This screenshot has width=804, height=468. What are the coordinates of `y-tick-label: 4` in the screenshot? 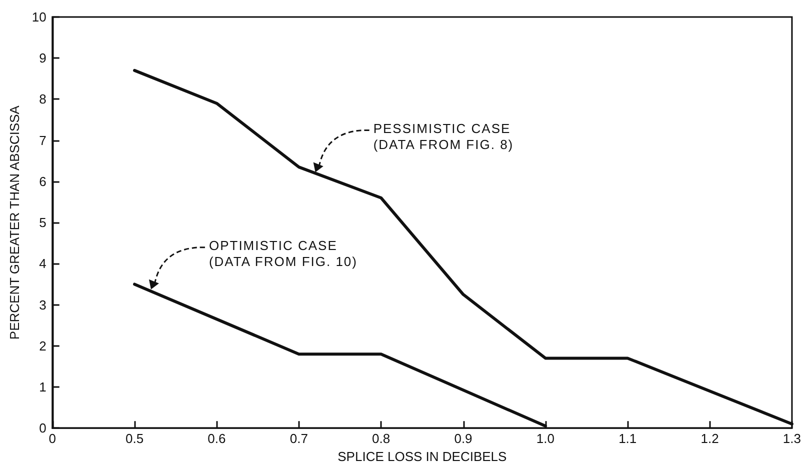 It's located at (42, 264).